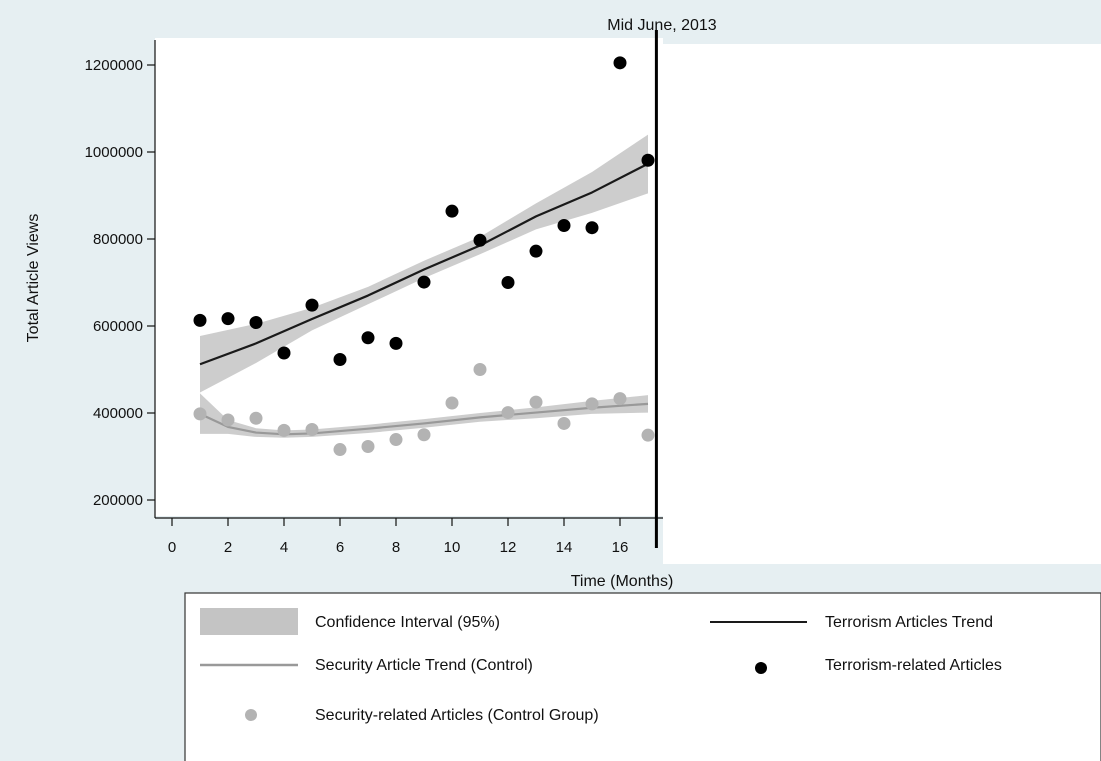 Image resolution: width=1101 pixels, height=761 pixels. What do you see at coordinates (249, 621) in the screenshot?
I see `legend-ci-swatch` at bounding box center [249, 621].